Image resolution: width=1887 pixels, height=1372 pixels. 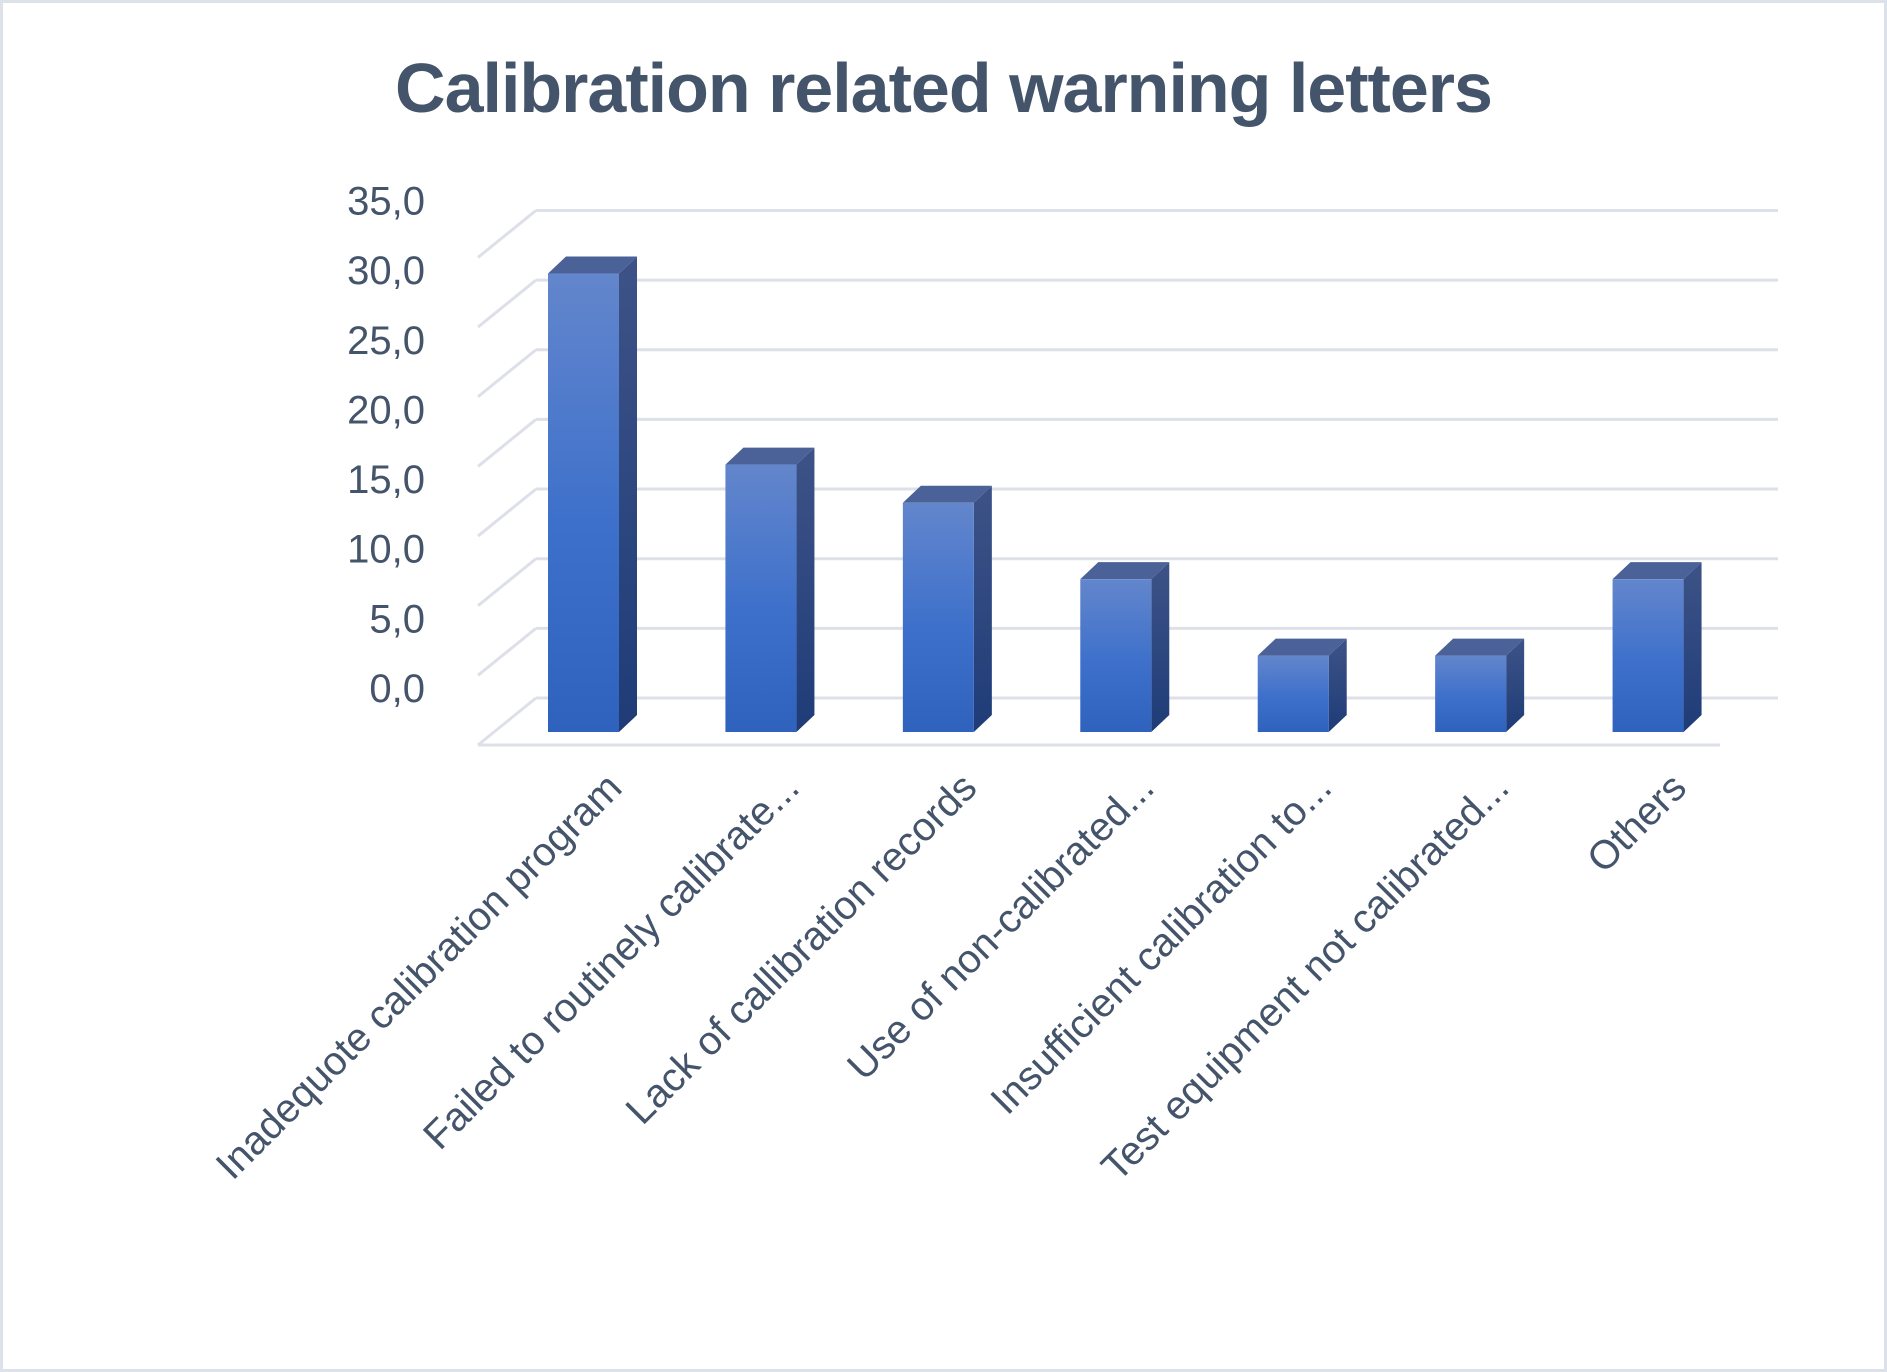 I want to click on y-tick-label: 15,0, so click(x=386, y=480).